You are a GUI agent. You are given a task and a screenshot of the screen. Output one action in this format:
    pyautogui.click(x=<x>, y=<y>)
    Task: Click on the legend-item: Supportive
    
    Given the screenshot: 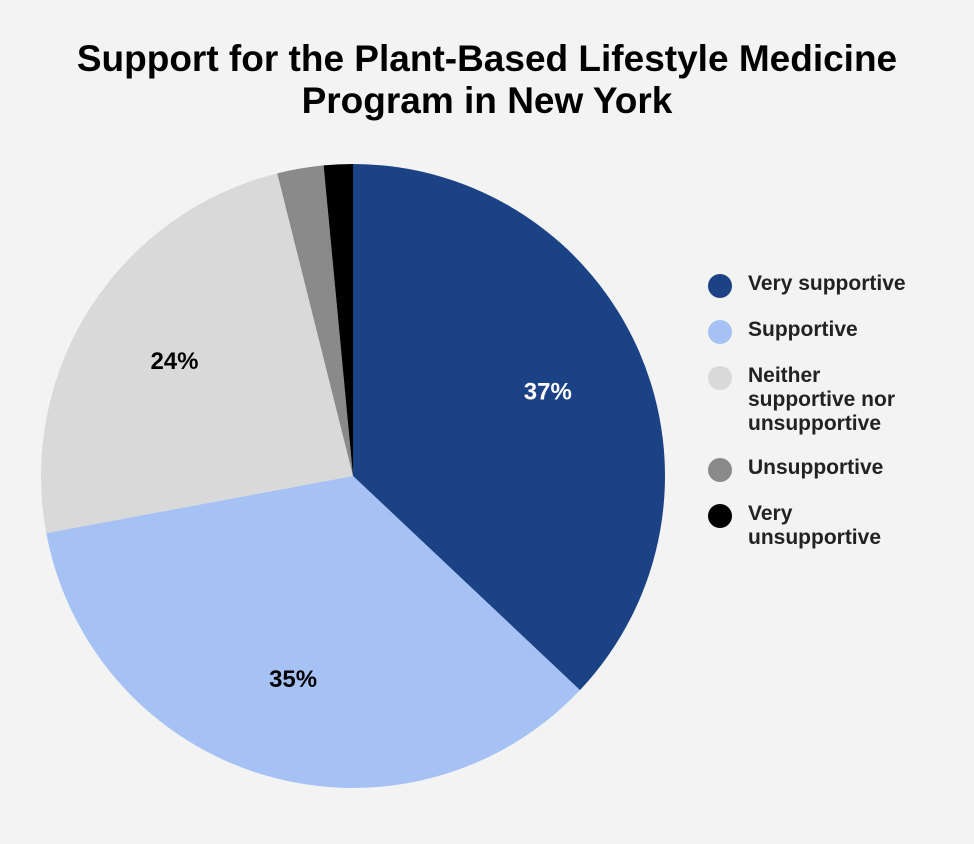 What is the action you would take?
    pyautogui.click(x=838, y=331)
    